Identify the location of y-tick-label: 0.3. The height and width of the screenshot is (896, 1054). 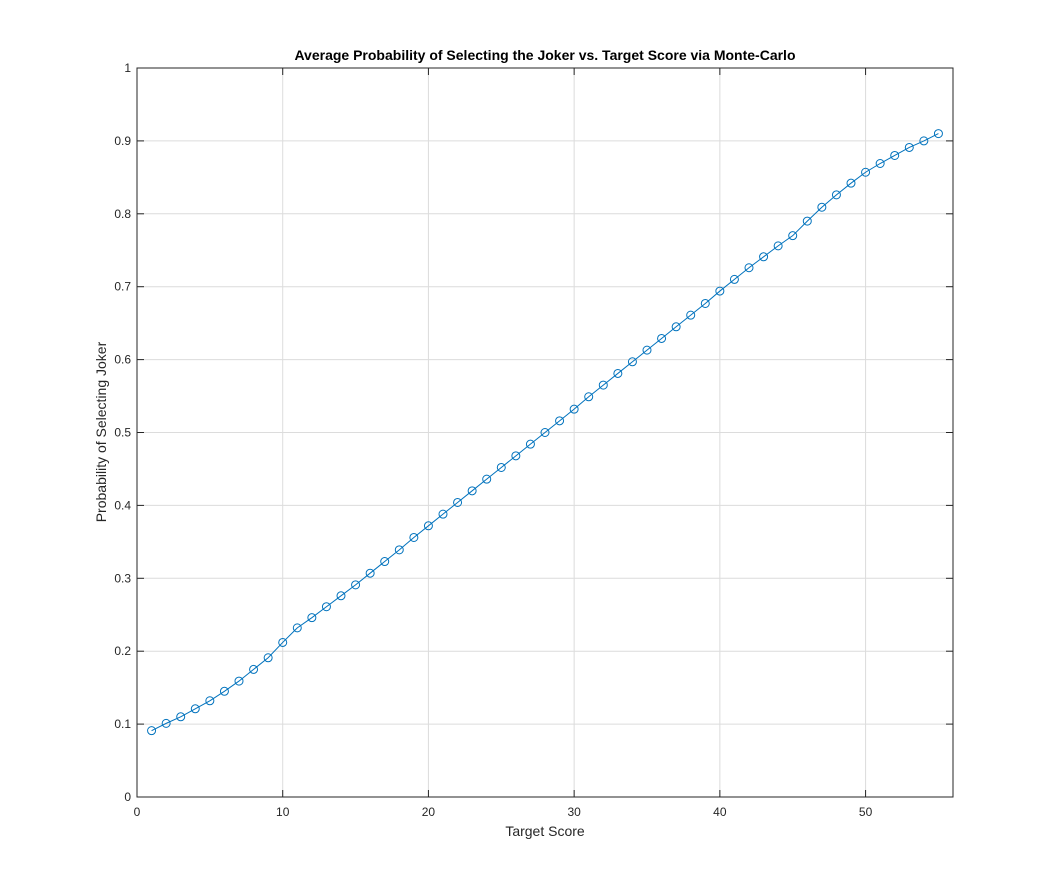
(122, 578).